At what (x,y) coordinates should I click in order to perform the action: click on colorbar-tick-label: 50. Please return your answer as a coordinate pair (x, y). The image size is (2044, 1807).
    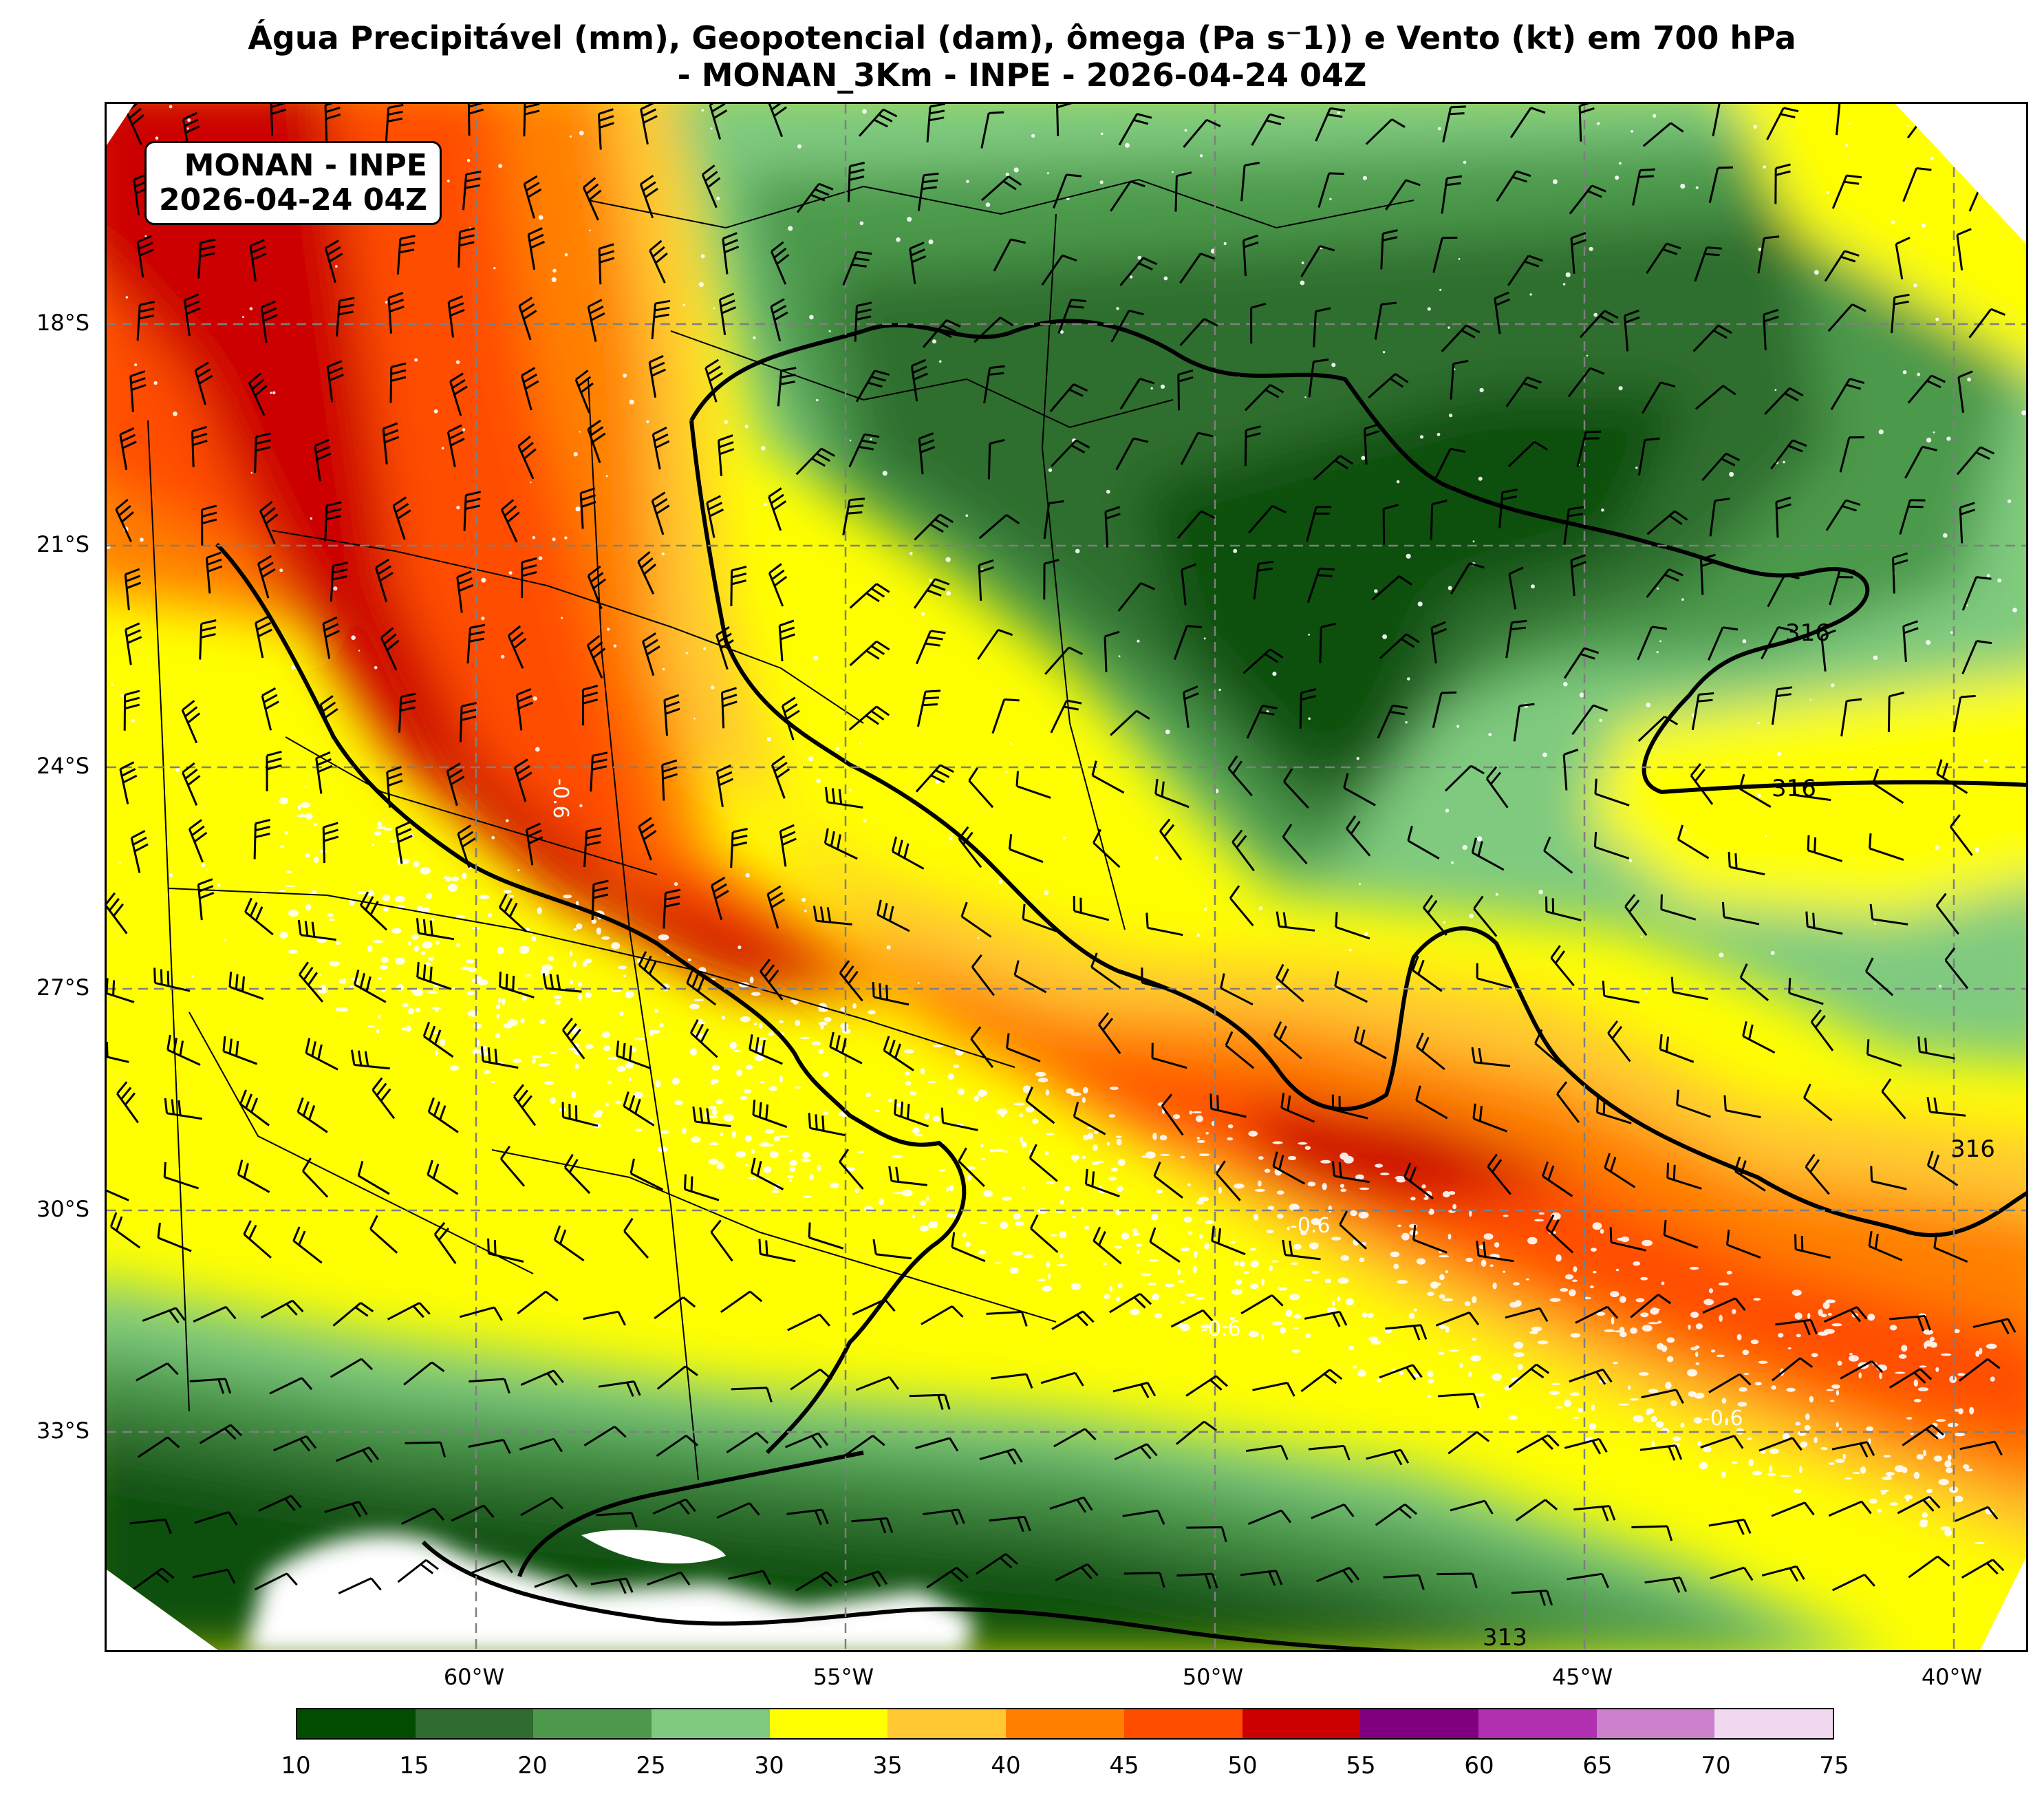
    Looking at the image, I should click on (1242, 1765).